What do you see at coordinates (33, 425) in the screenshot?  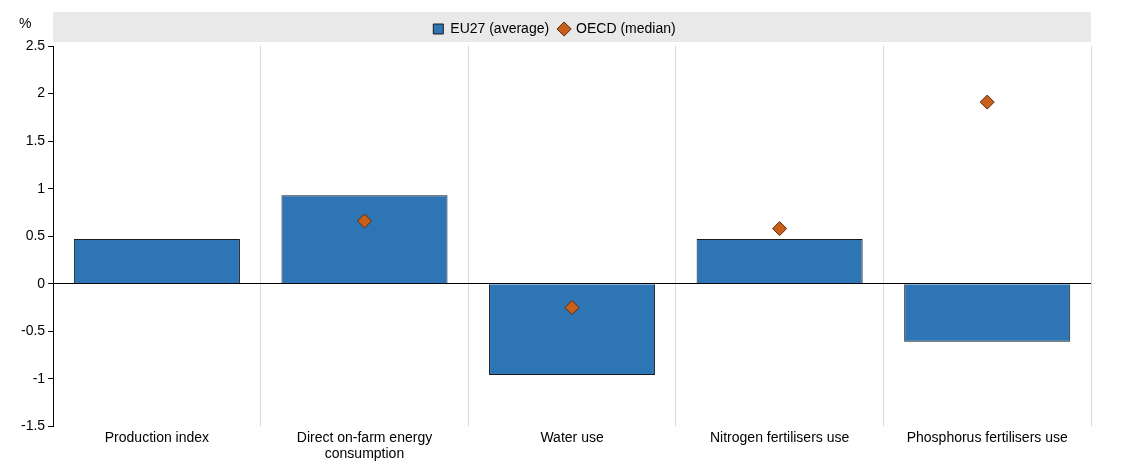 I see `y-tick-label: -1.5` at bounding box center [33, 425].